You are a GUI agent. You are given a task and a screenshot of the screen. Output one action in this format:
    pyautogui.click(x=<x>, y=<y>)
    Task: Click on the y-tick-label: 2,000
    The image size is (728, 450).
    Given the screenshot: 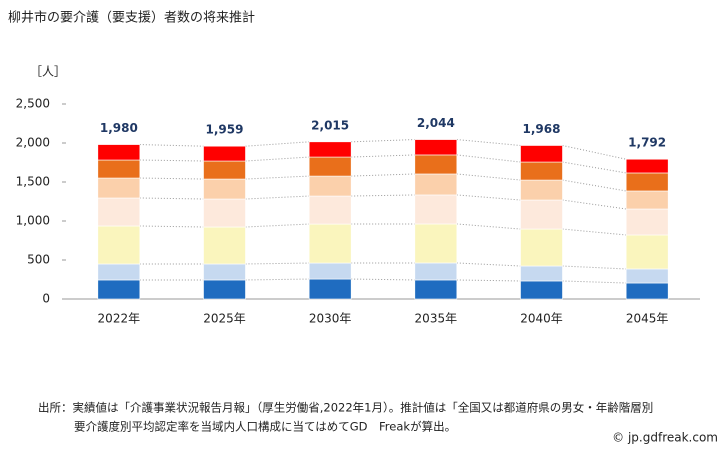 What is the action you would take?
    pyautogui.click(x=33, y=143)
    